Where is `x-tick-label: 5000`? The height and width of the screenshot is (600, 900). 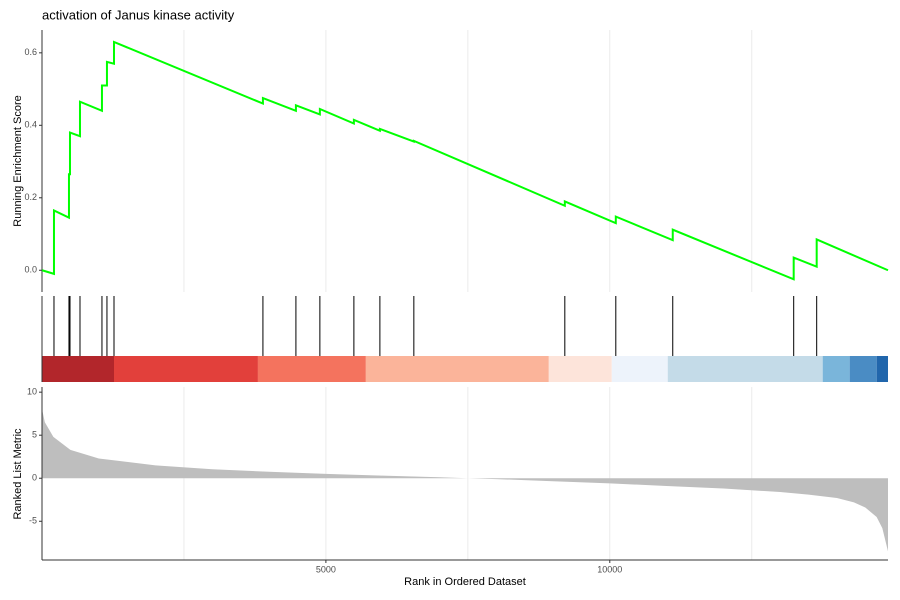
x-tick-label: 5000 is located at coordinates (326, 569).